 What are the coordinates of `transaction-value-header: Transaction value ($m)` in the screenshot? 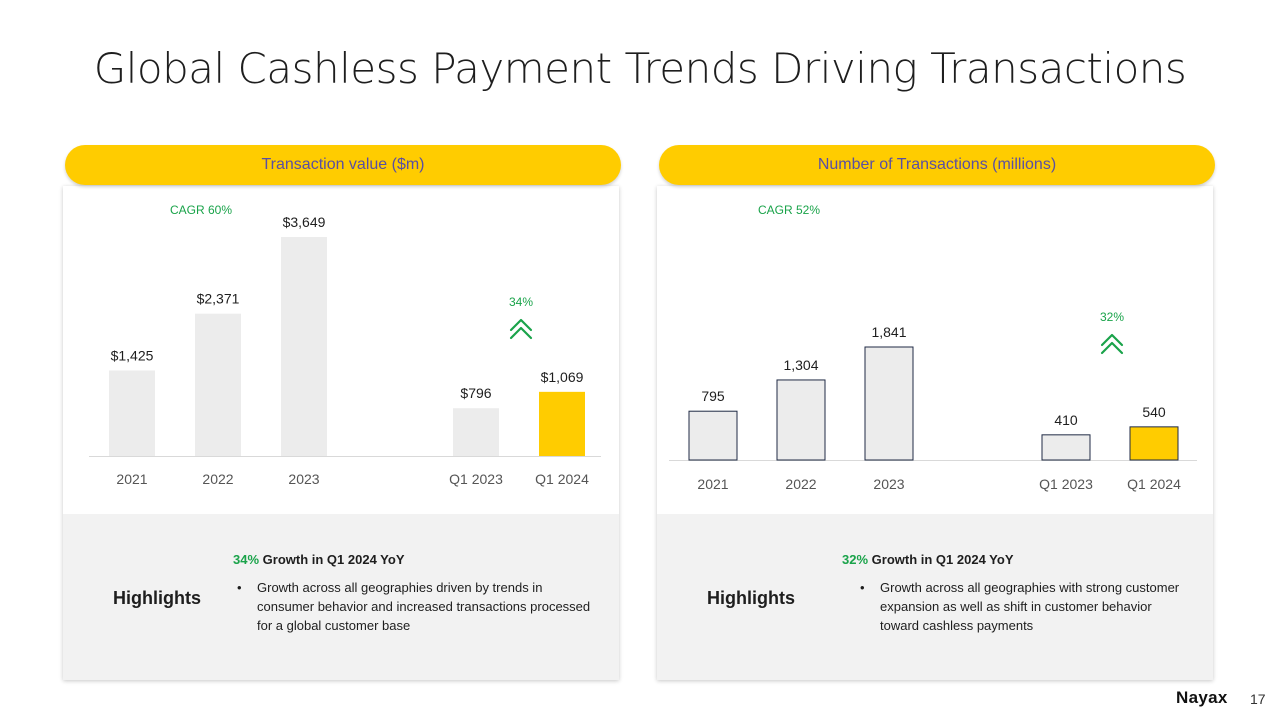 It's located at (343, 165).